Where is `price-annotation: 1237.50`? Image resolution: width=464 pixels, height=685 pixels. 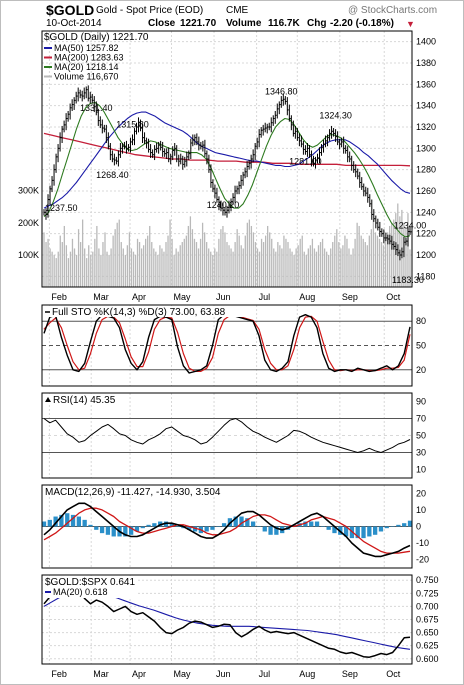 price-annotation: 1237.50 is located at coordinates (61, 208).